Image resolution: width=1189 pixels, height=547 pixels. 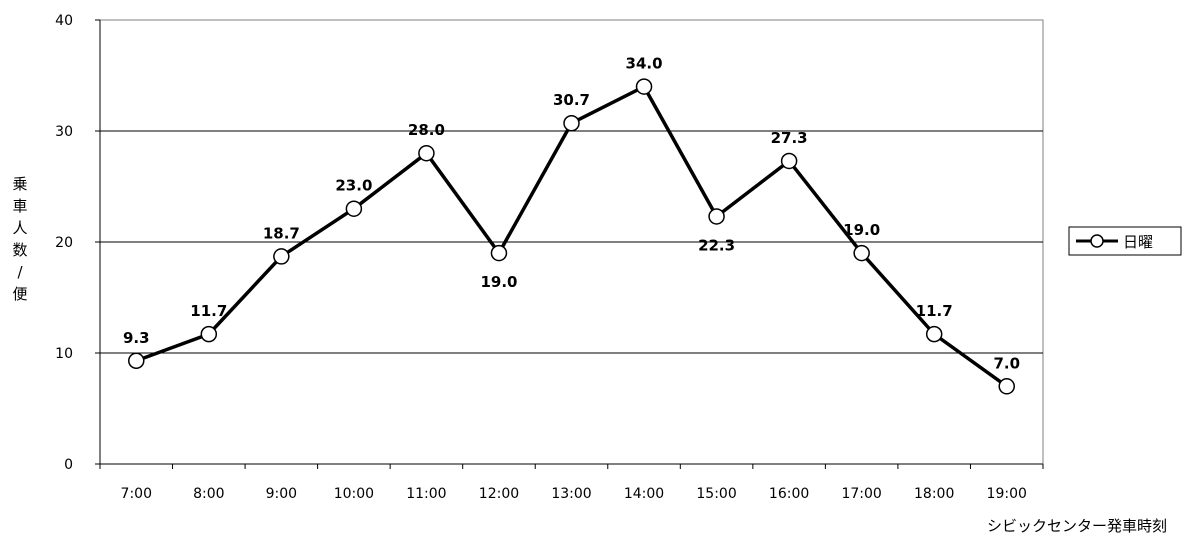 I want to click on legend: 日曜, so click(x=1125, y=241).